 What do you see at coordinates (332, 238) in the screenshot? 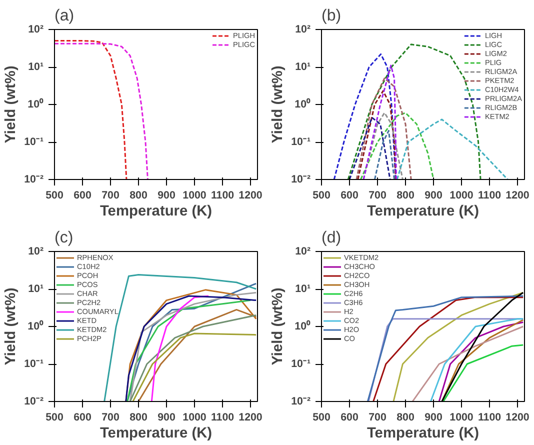
I see `chart-title: (d)` at bounding box center [332, 238].